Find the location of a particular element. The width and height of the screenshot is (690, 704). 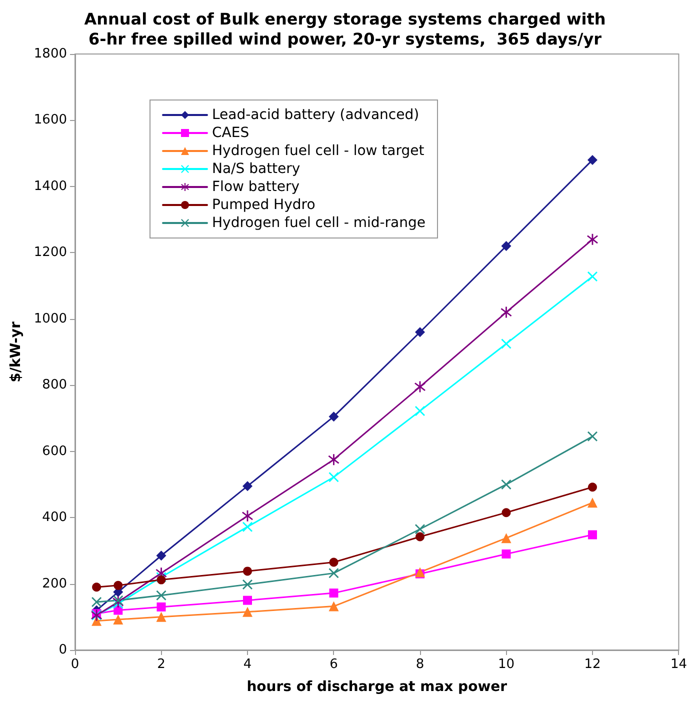

x-tick-label: 4 is located at coordinates (247, 664).